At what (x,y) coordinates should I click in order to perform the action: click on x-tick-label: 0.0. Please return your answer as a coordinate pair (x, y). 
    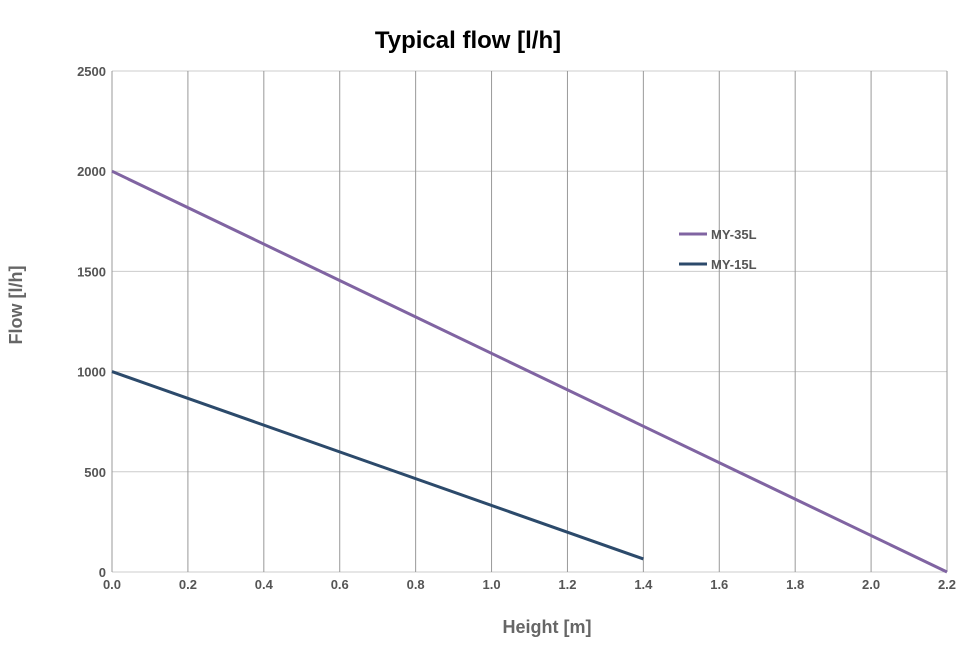
    Looking at the image, I should click on (112, 584).